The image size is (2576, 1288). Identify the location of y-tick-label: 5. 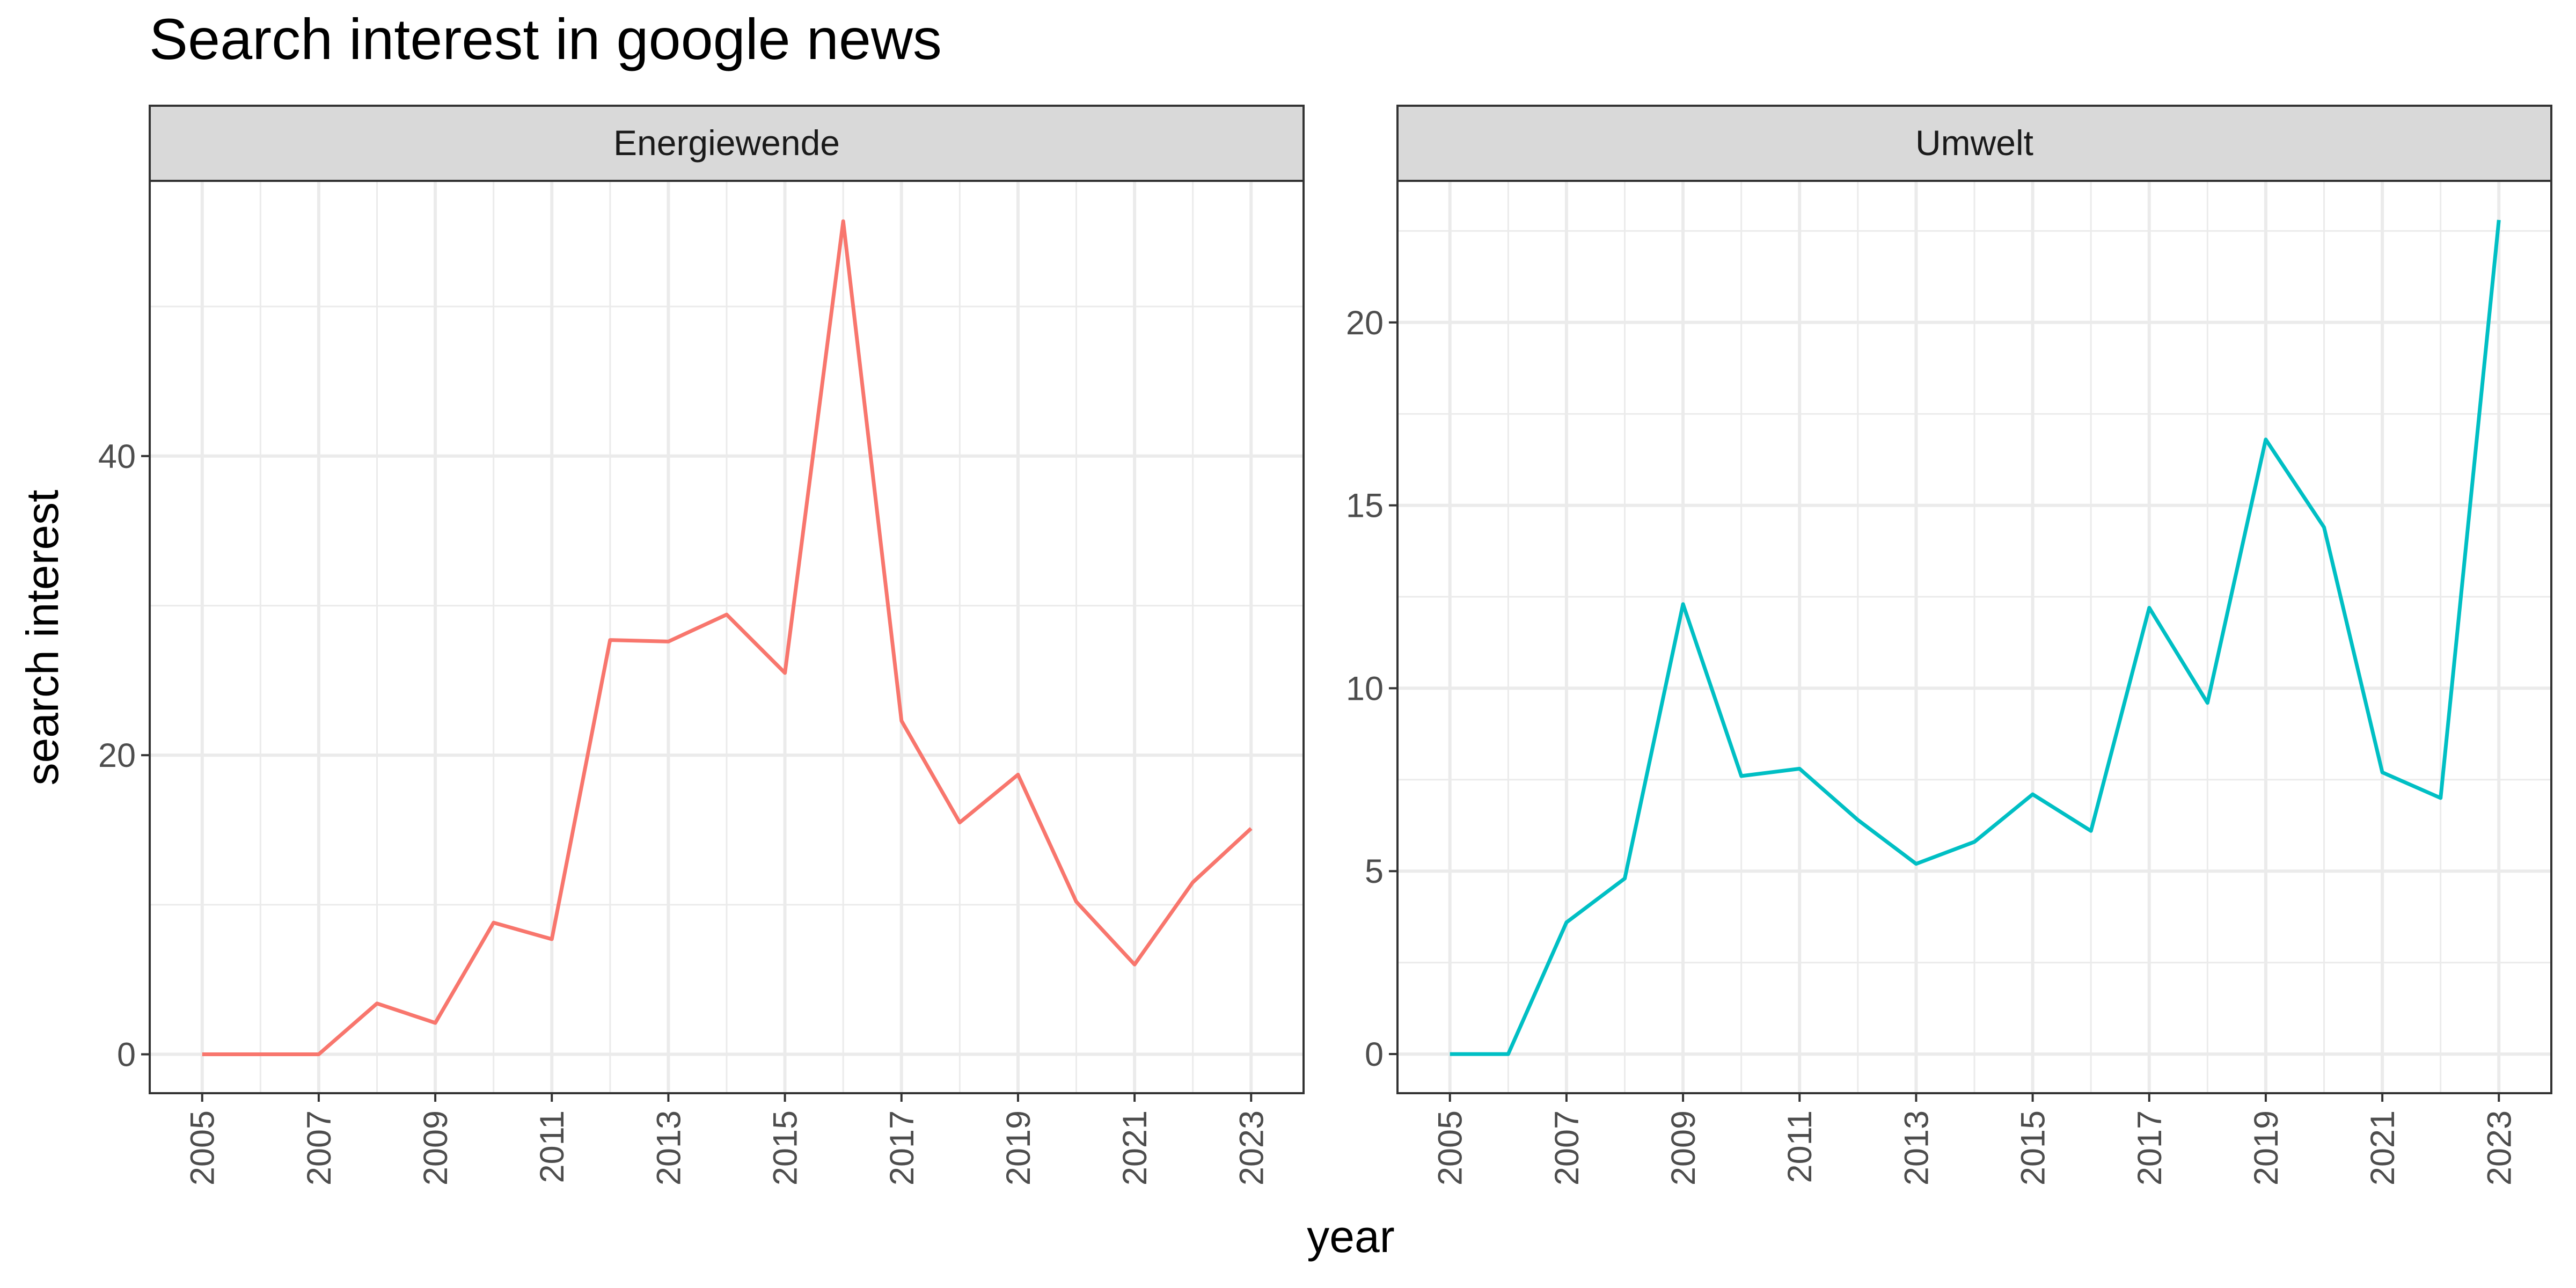
(1374, 871).